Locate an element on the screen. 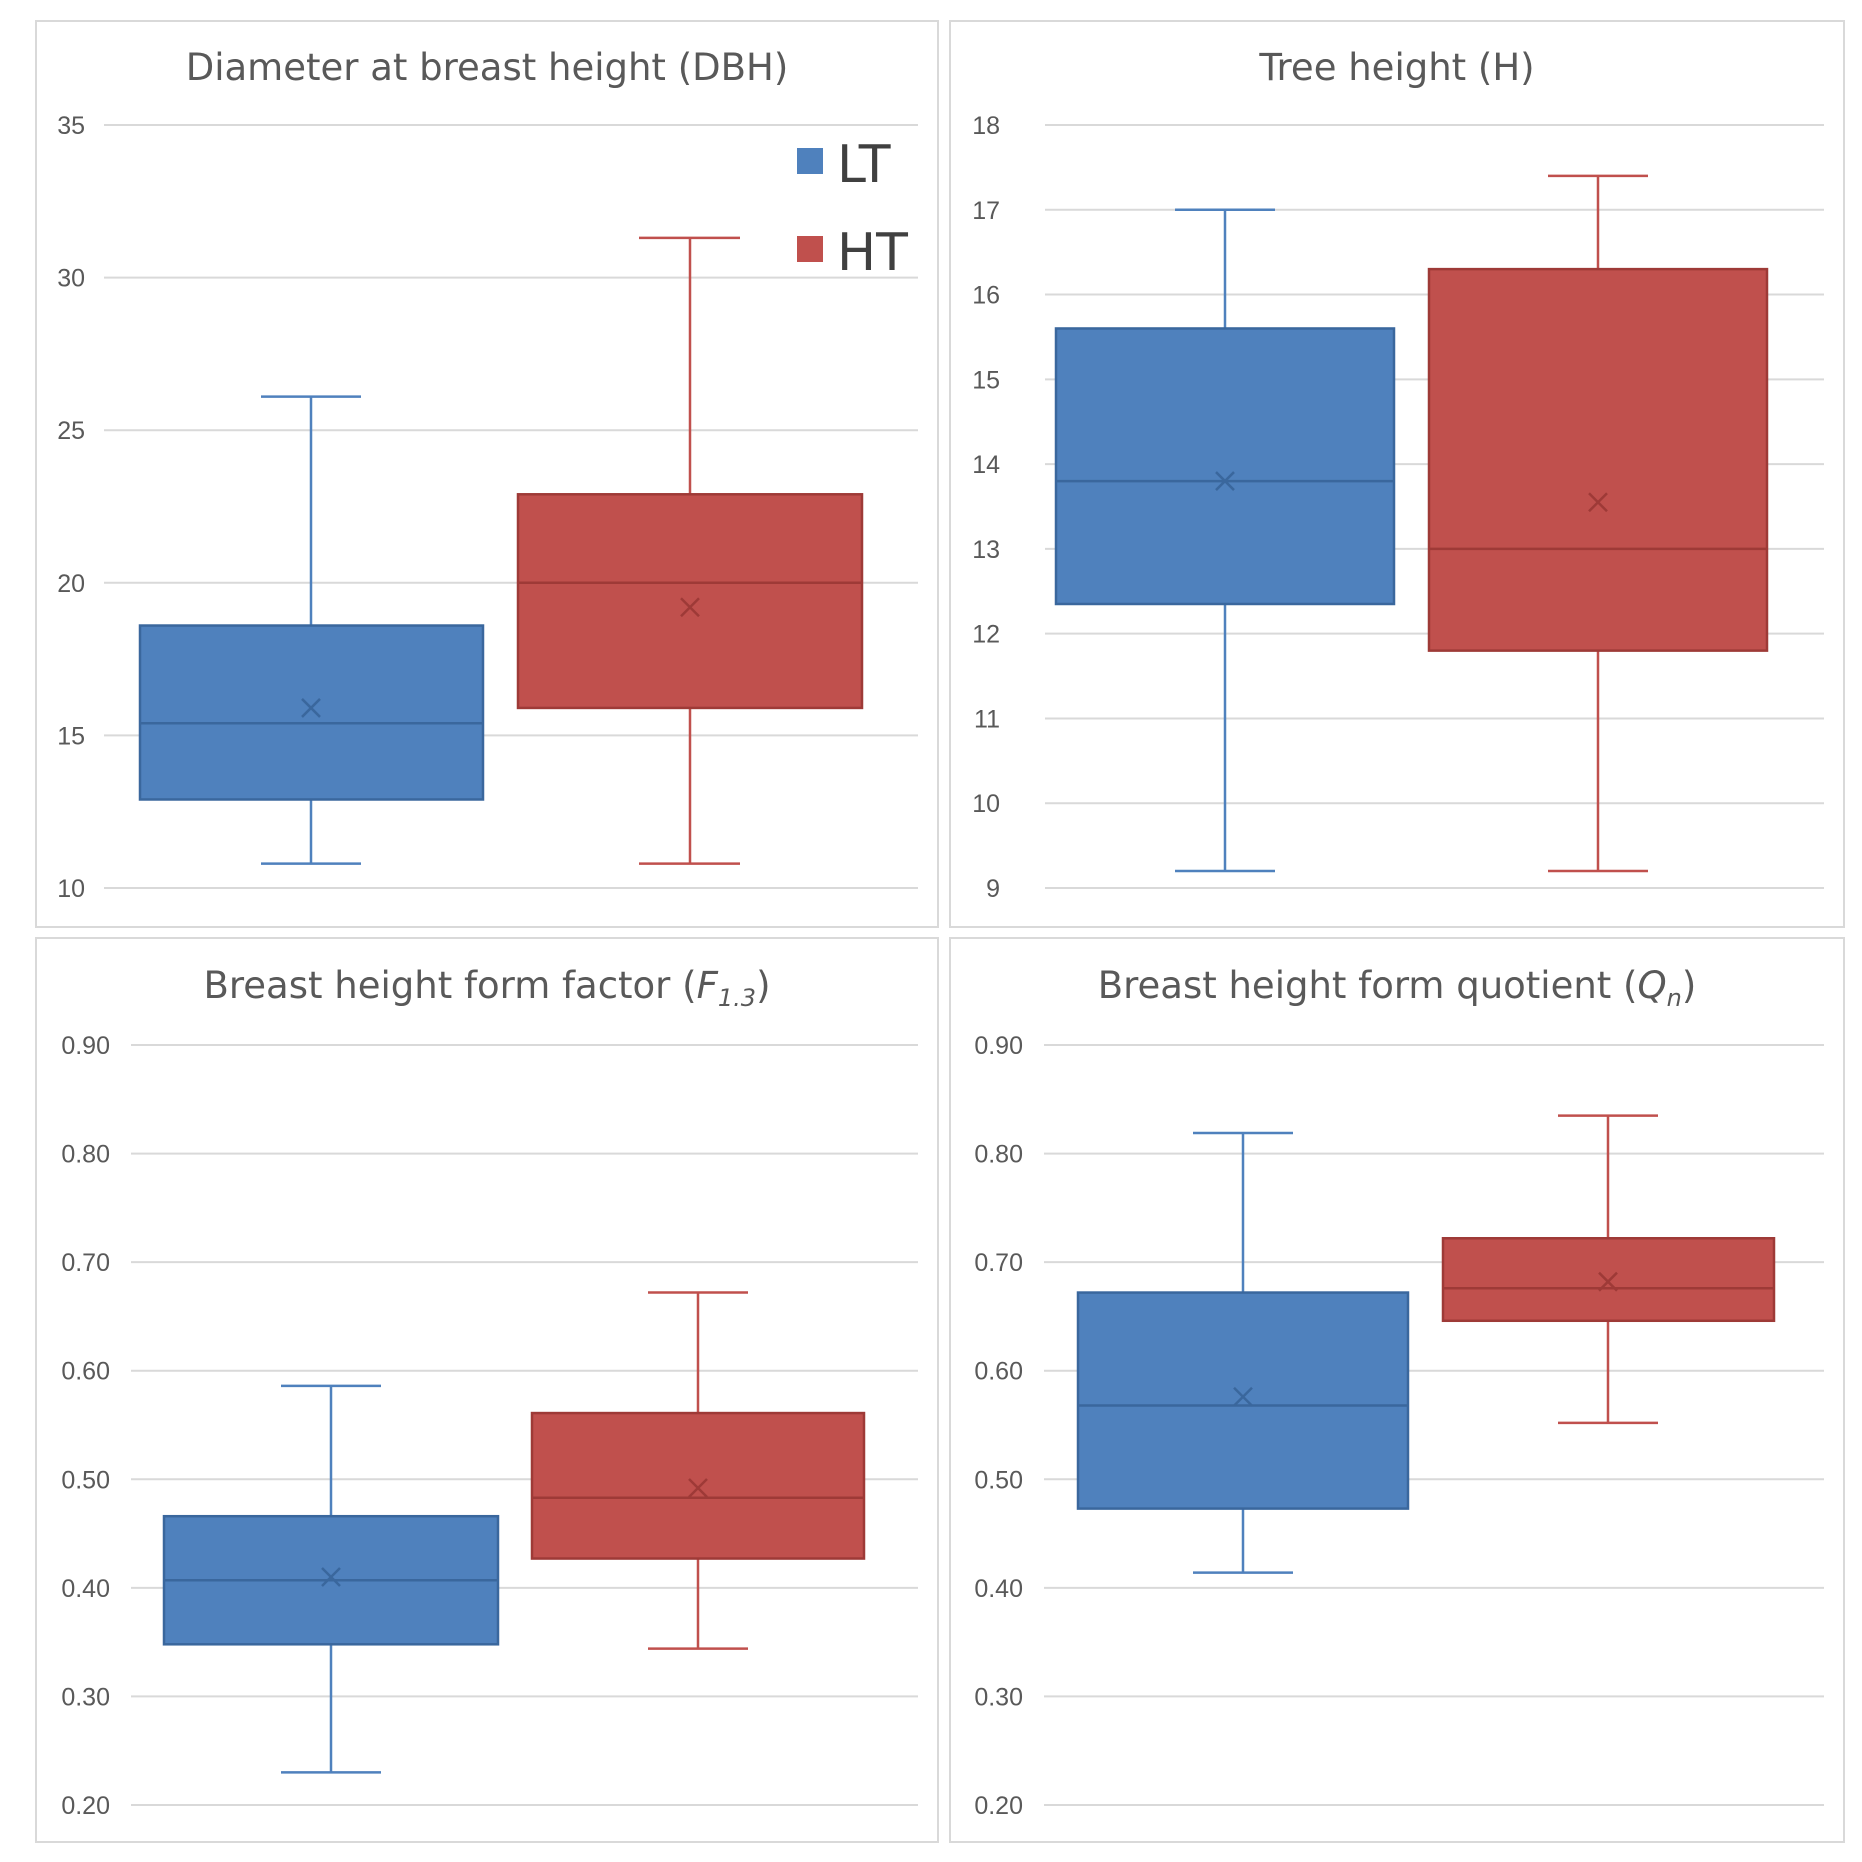  form-factor-ht-boxplot is located at coordinates (698, 1470).